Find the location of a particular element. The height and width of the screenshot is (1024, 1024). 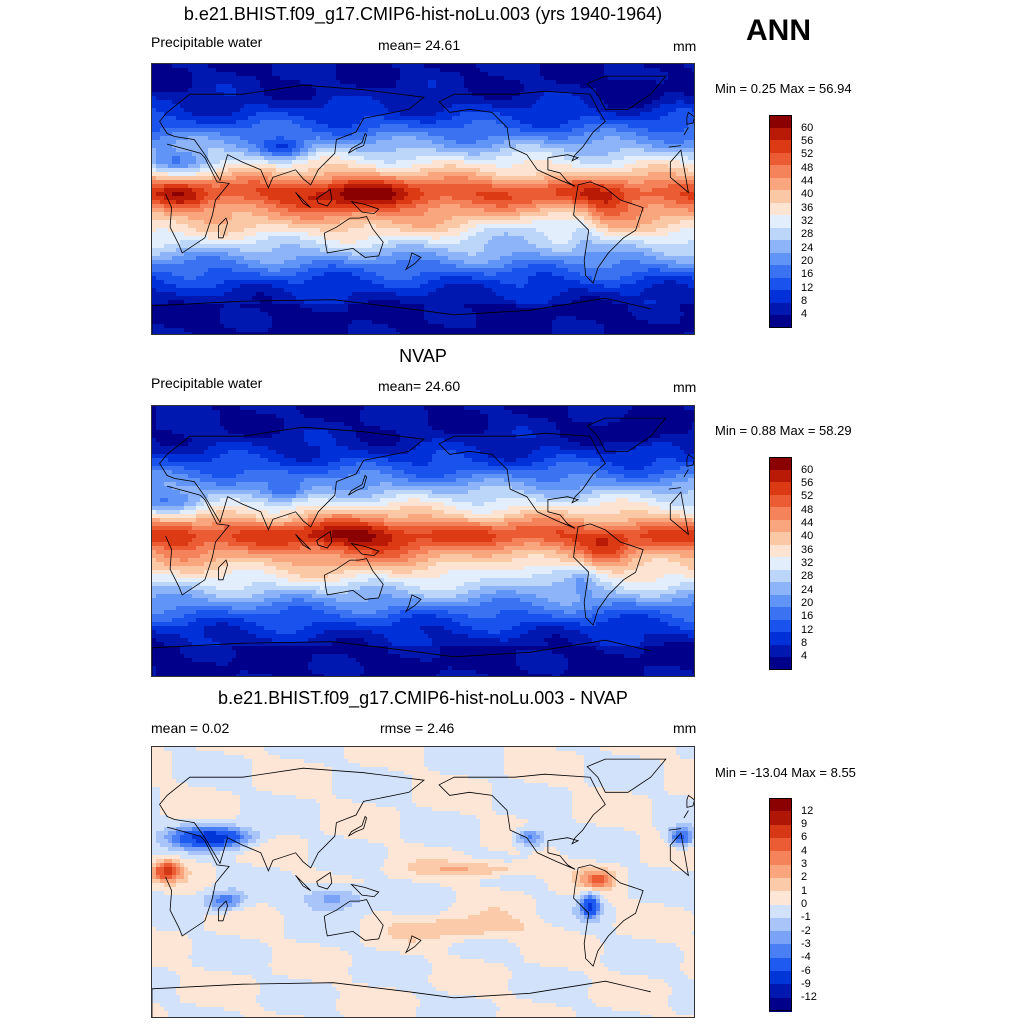

panel-3-colorbar-tick-label: 9 is located at coordinates (804, 824).